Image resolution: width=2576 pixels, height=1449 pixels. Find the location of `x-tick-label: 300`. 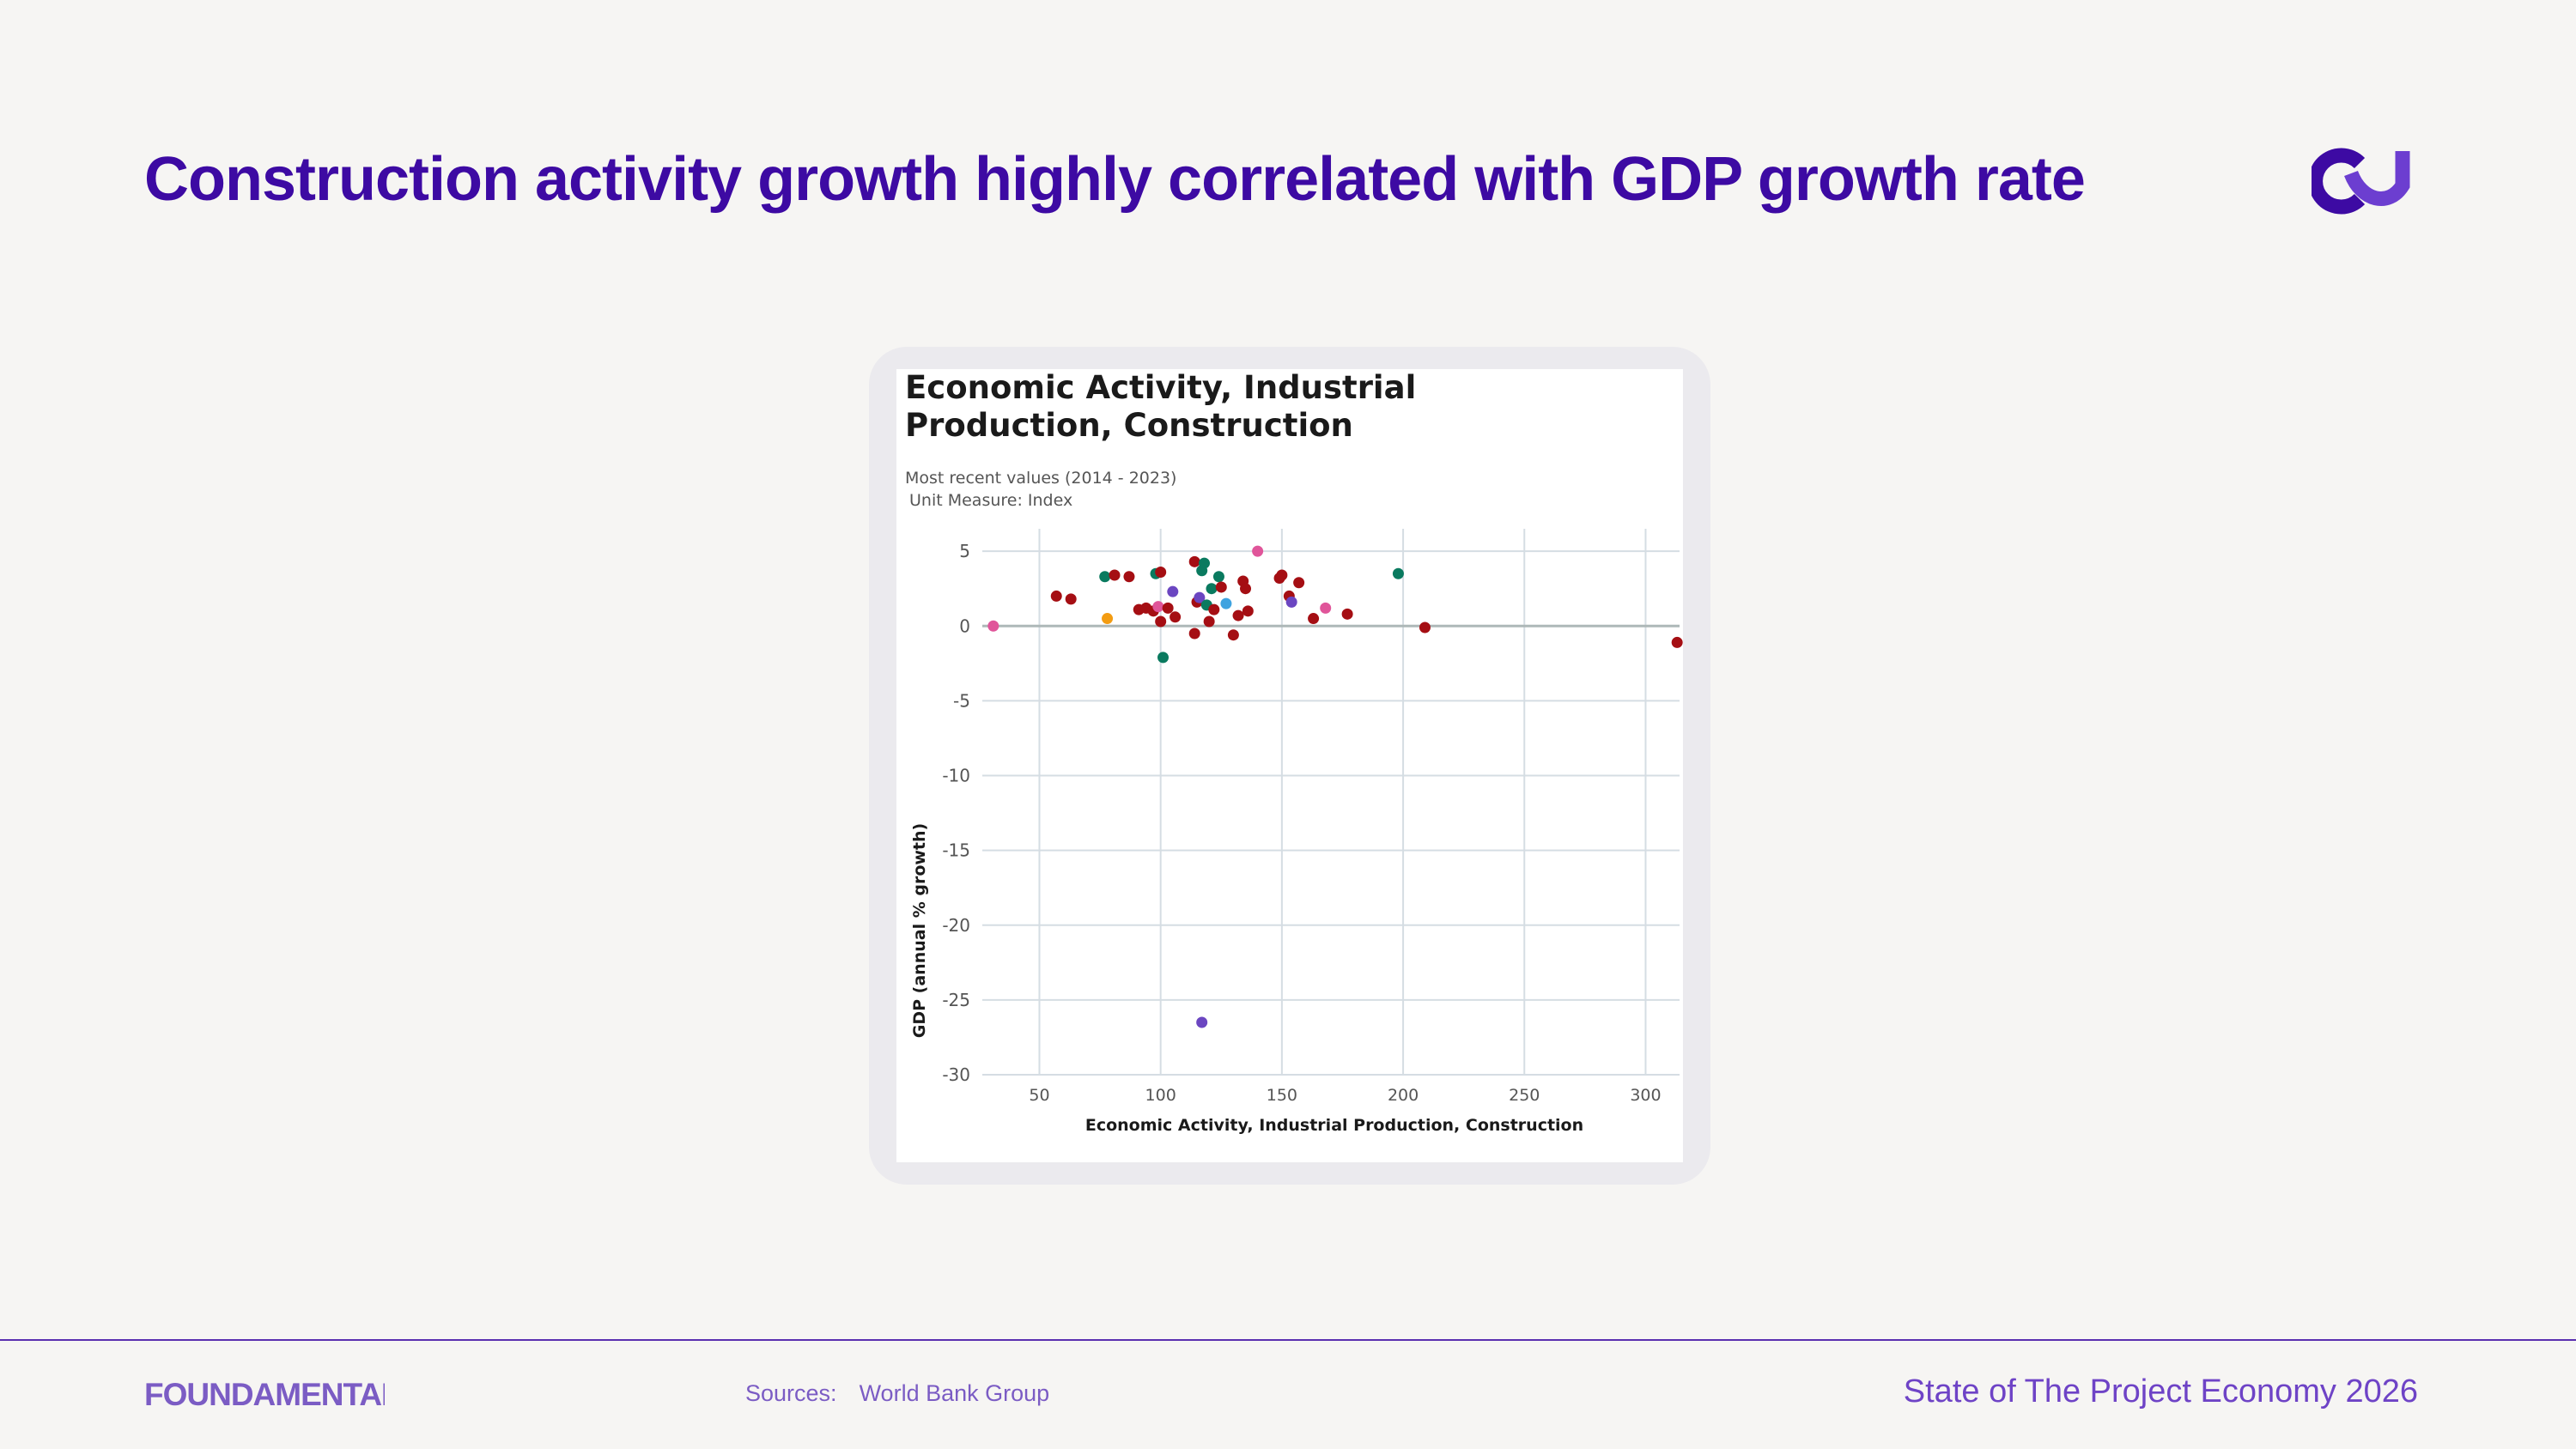

x-tick-label: 300 is located at coordinates (1645, 1095).